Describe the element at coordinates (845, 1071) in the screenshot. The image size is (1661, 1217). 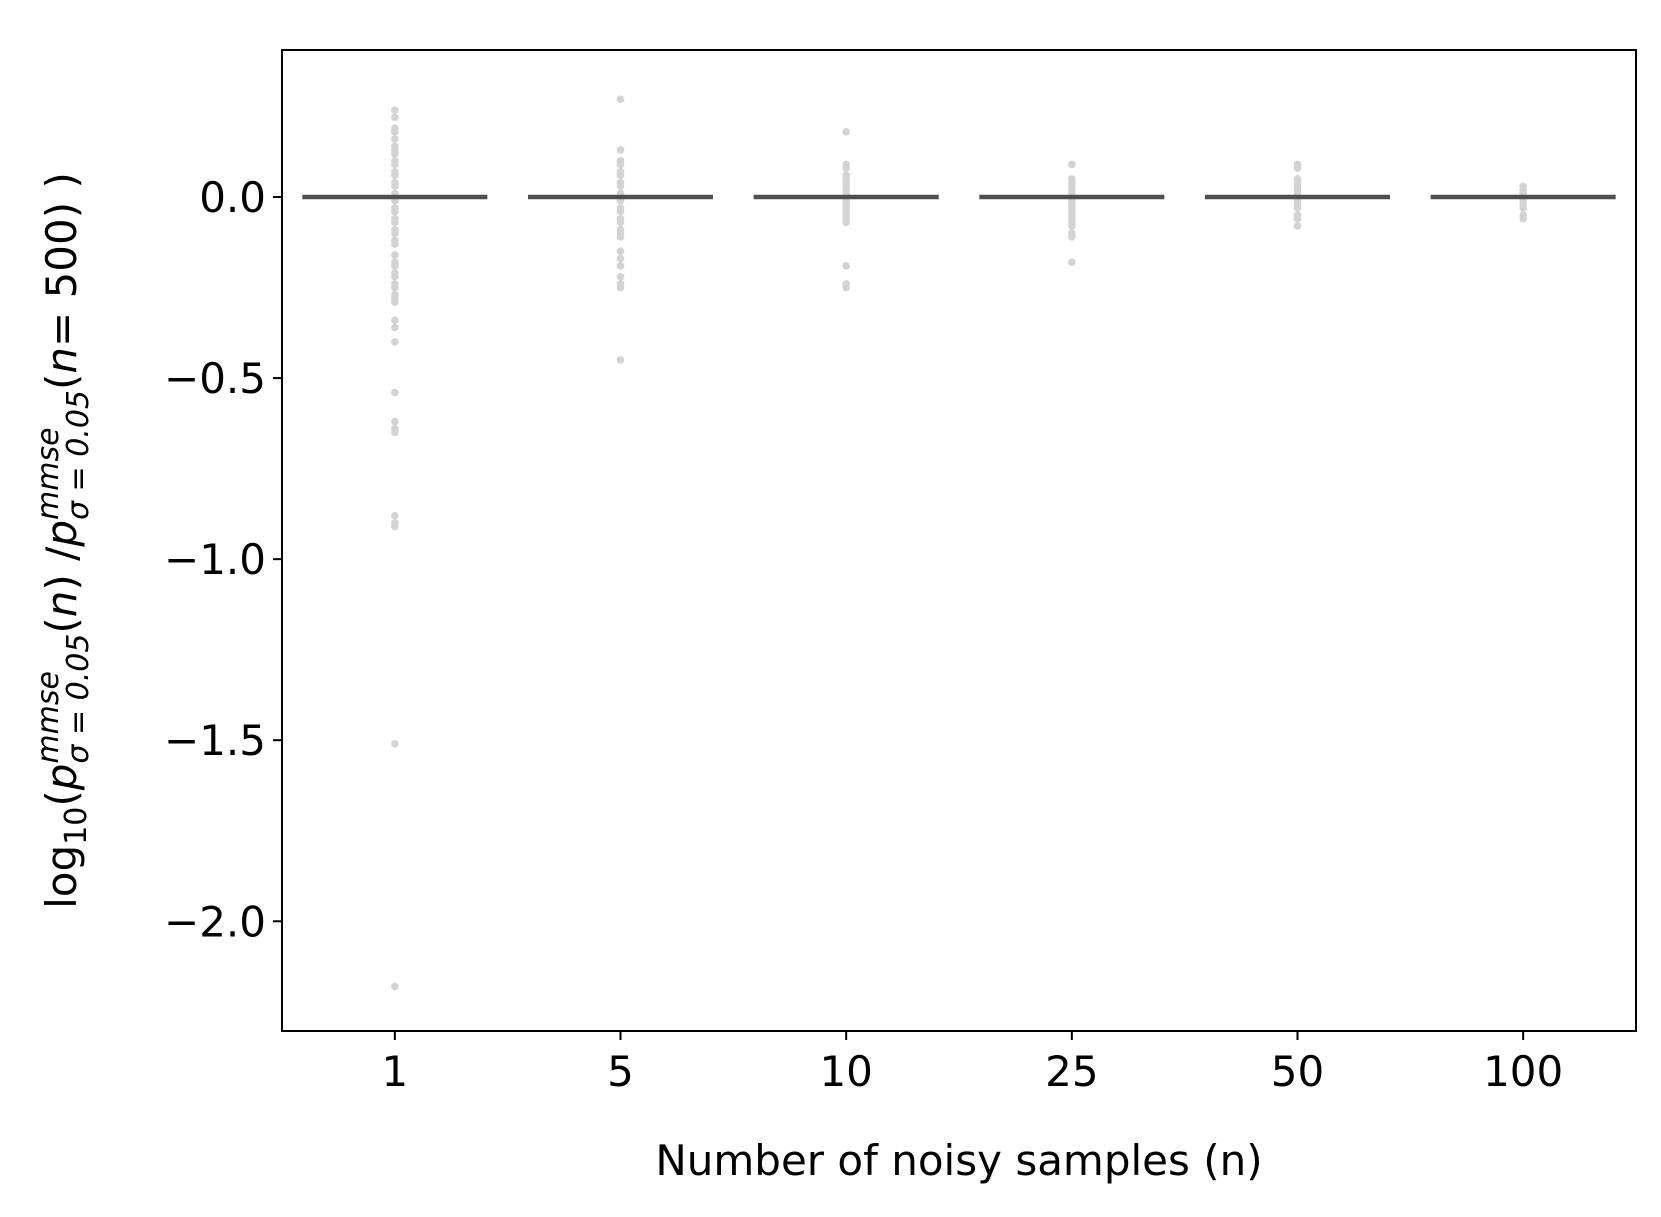
I see `x-tick-label: 10` at that location.